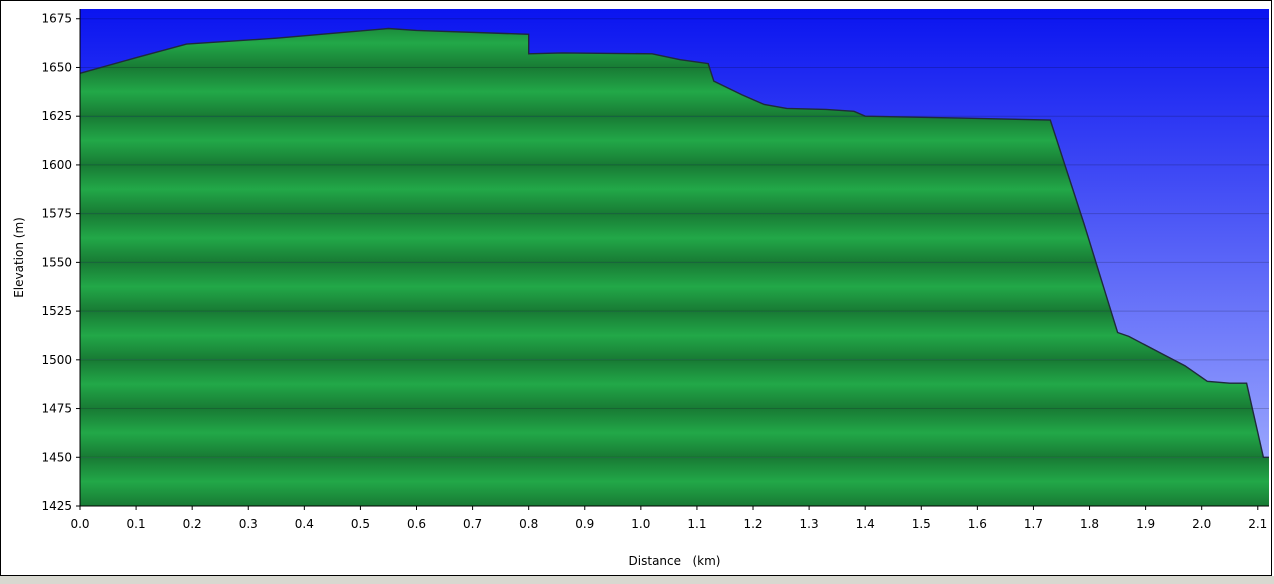 The height and width of the screenshot is (584, 1274). What do you see at coordinates (56, 360) in the screenshot?
I see `y-tick-label: 1500` at bounding box center [56, 360].